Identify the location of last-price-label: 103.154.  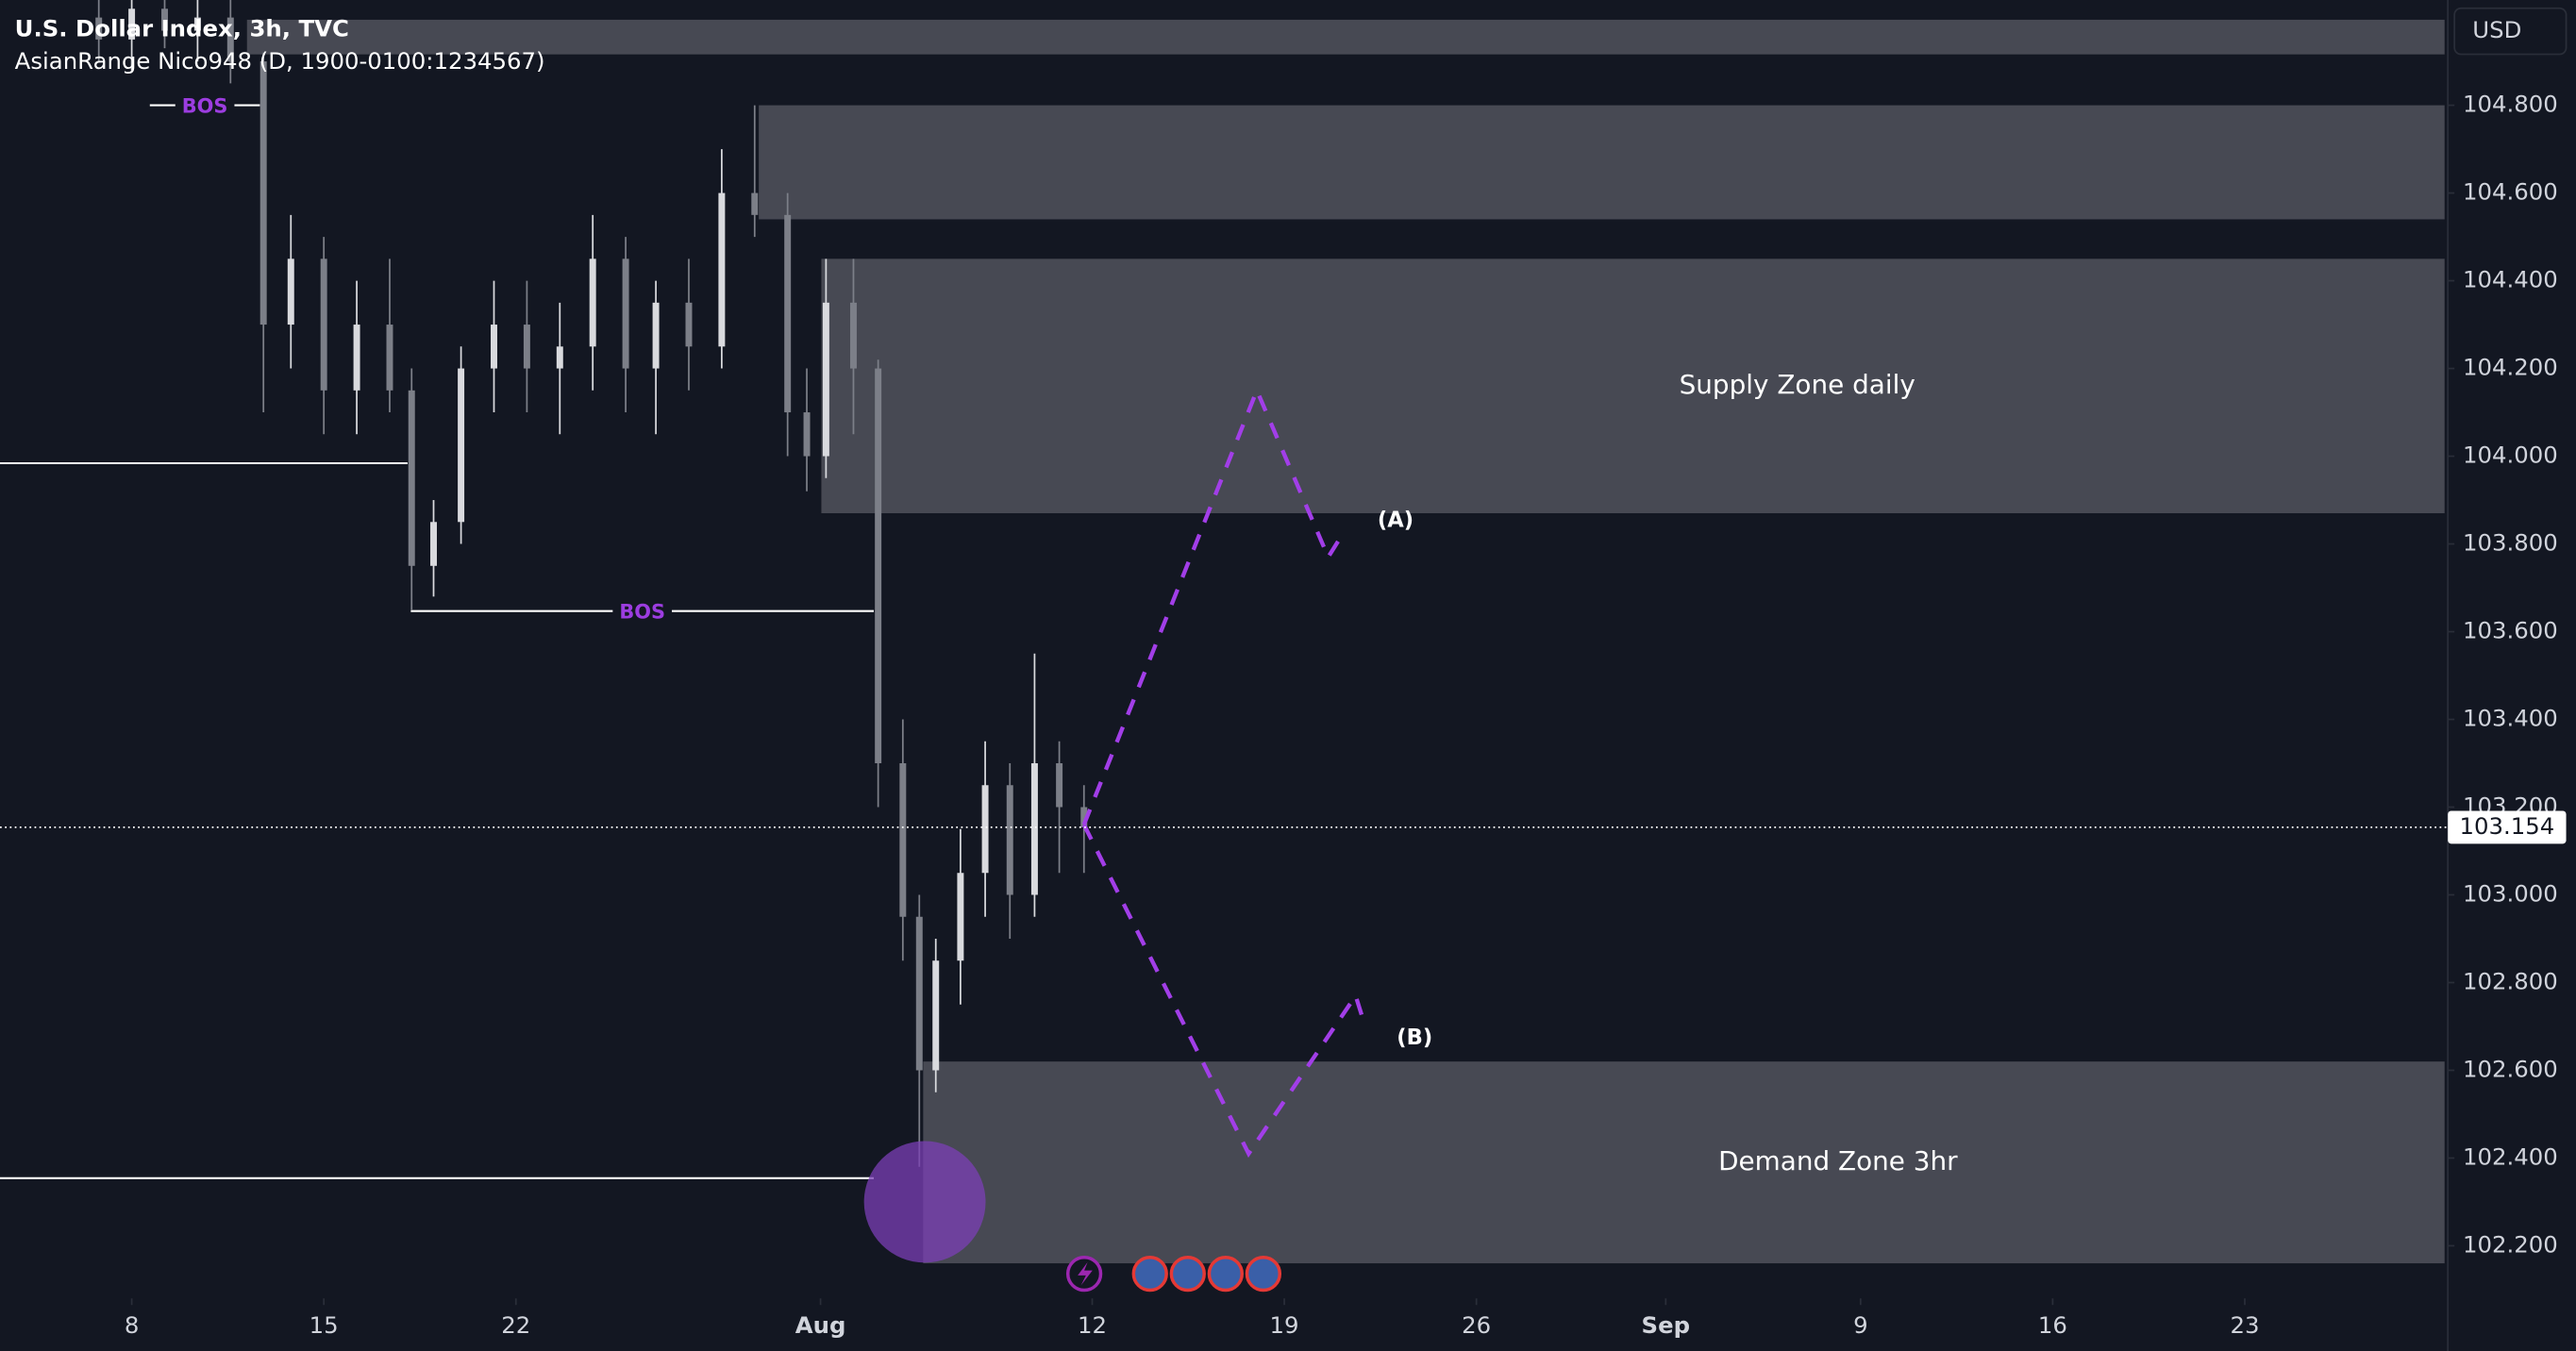
(2506, 826).